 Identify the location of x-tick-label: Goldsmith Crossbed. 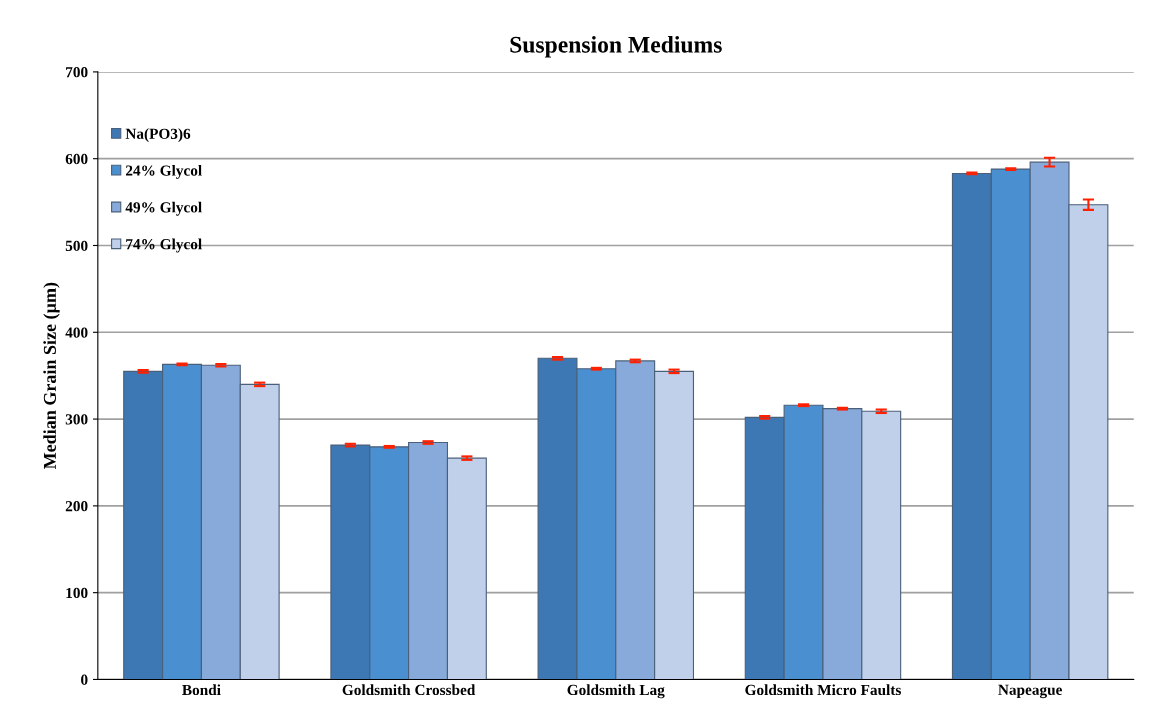
(409, 690).